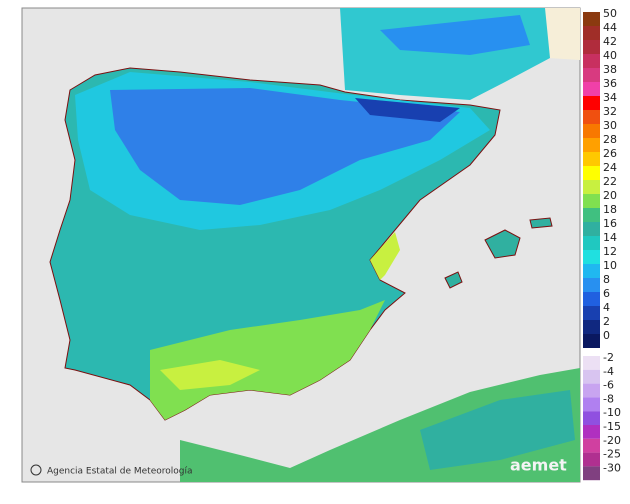 This screenshot has height=504, width=630. Describe the element at coordinates (610, 153) in the screenshot. I see `legend-label: 26` at that location.